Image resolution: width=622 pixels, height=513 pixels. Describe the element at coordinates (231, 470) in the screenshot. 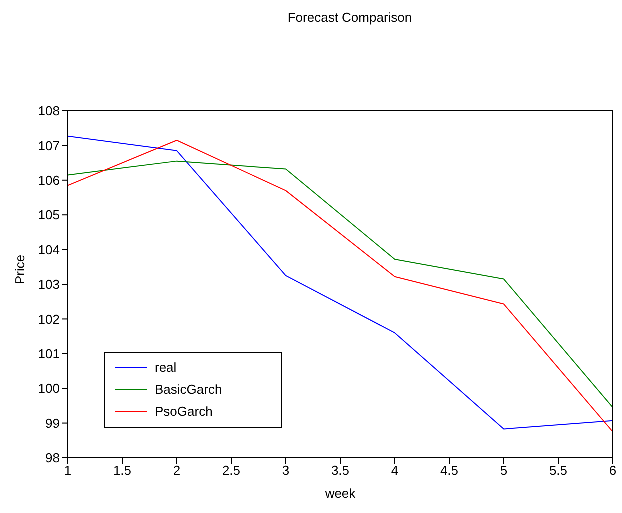

I see `x-tick-label: 2.5` at that location.